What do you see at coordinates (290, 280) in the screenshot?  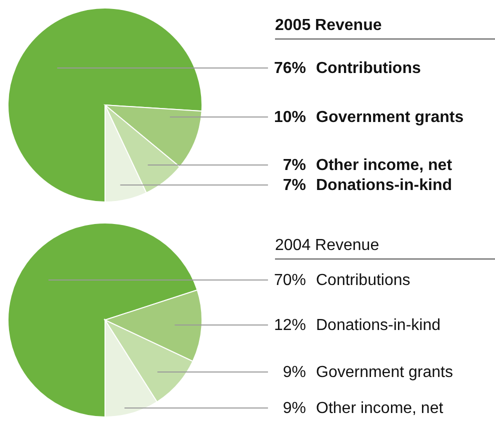 I see `data-label: 70%` at bounding box center [290, 280].